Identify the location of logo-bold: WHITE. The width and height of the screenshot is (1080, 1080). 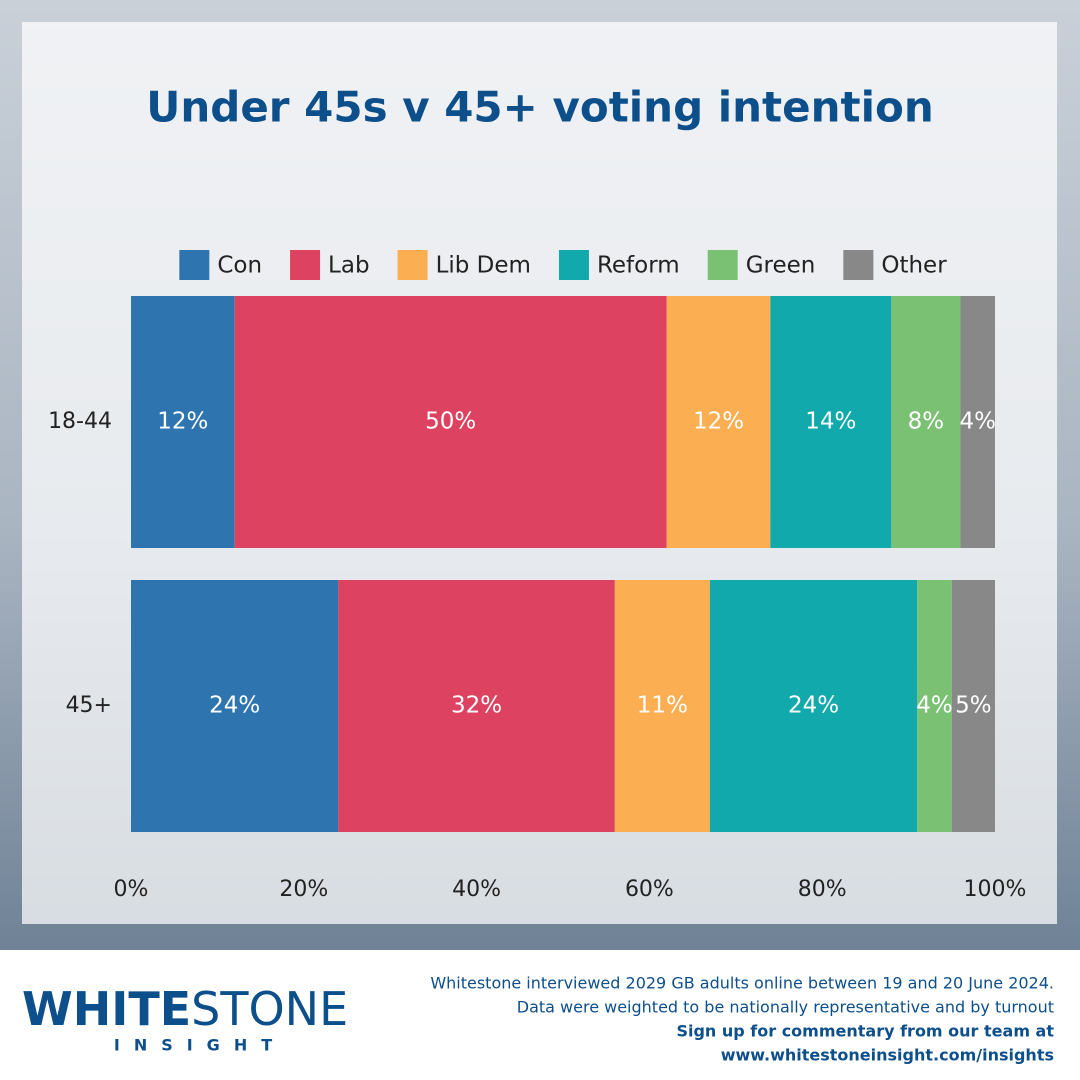
(106, 1009).